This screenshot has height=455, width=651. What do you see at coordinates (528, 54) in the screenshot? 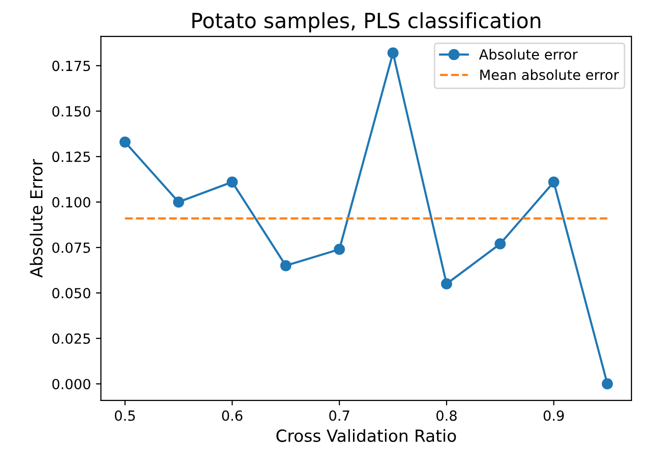
I see `legend-label: Absolute error` at bounding box center [528, 54].